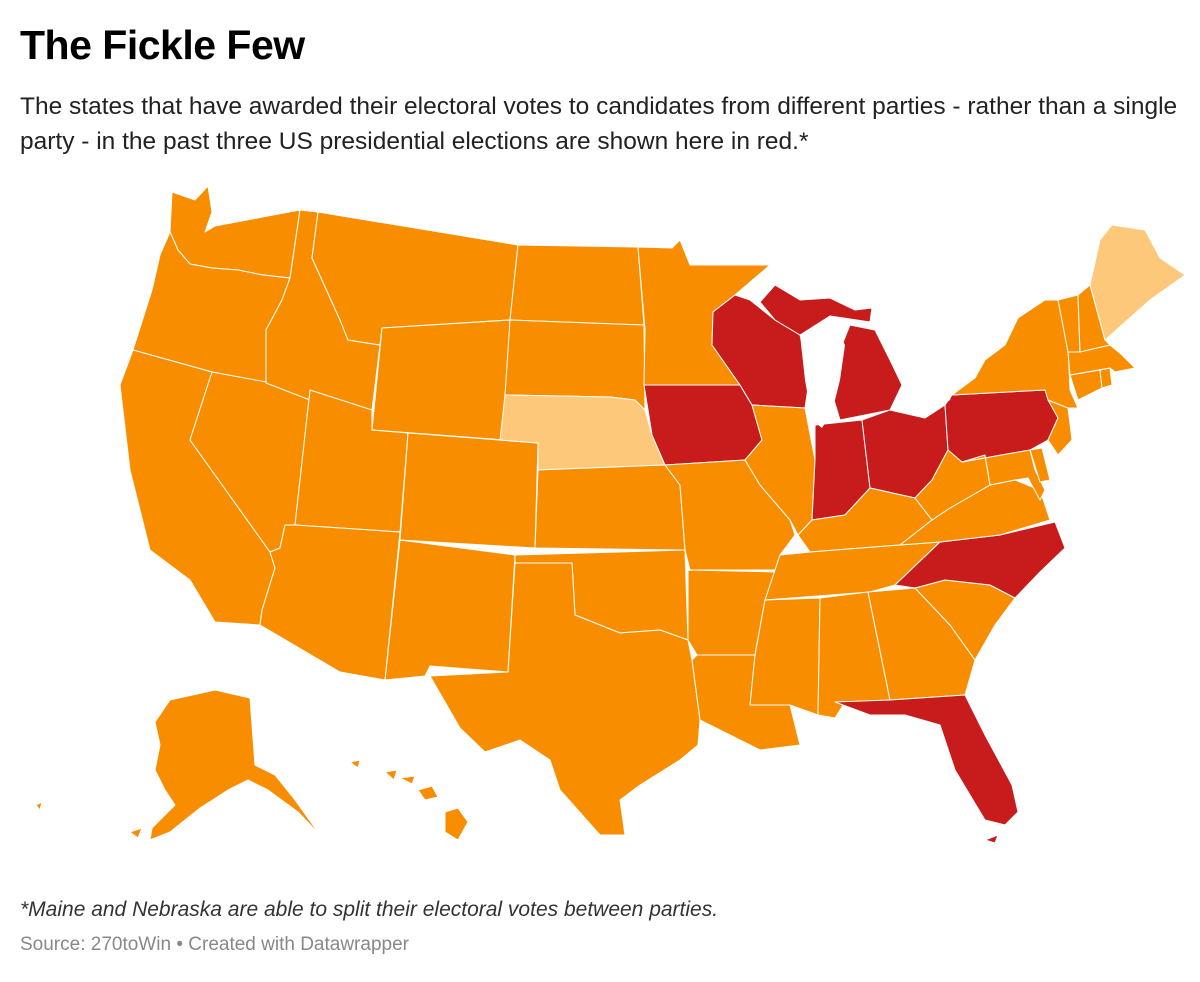  I want to click on state-wyoming, so click(441, 380).